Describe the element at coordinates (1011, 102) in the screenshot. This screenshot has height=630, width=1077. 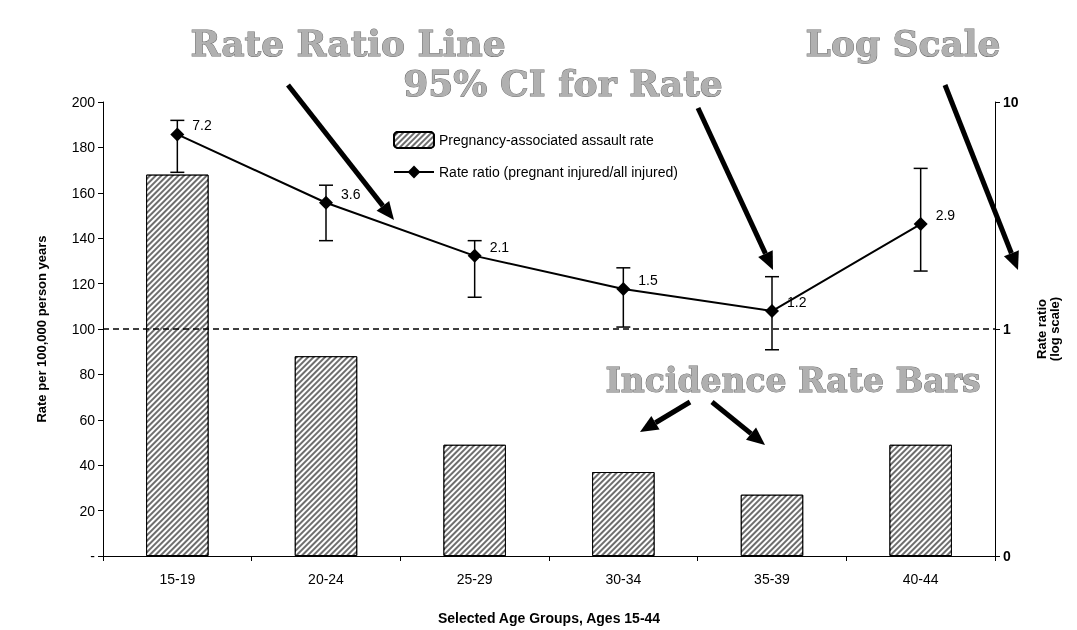
I see `y2-tick-label: 10` at that location.